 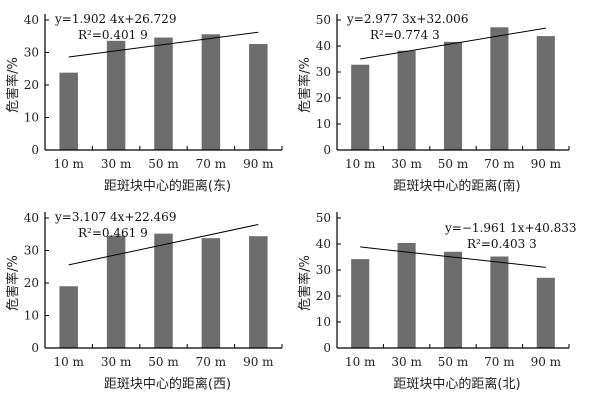 What do you see at coordinates (113, 35) in the screenshot?
I see `r-squared-label: R²=0.401 9` at bounding box center [113, 35].